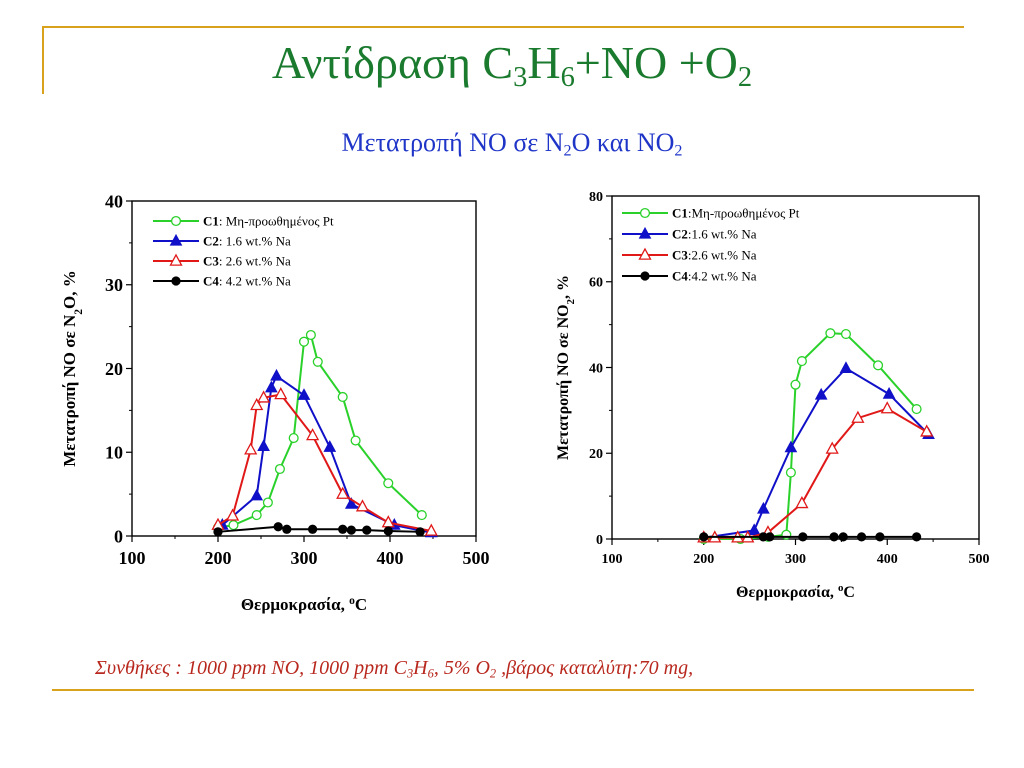 Image resolution: width=1024 pixels, height=768 pixels. Describe the element at coordinates (645, 213) in the screenshot. I see `legend-marker-c1` at that location.